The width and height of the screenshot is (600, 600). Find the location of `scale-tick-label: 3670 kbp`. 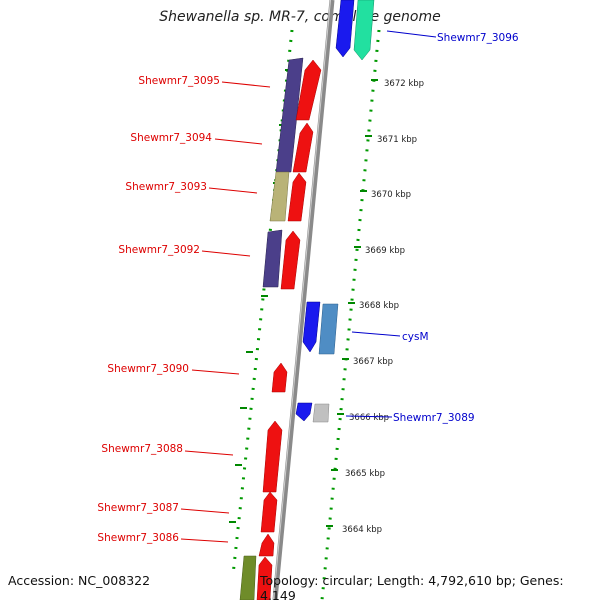

scale-tick-label: 3670 kbp is located at coordinates (391, 195).